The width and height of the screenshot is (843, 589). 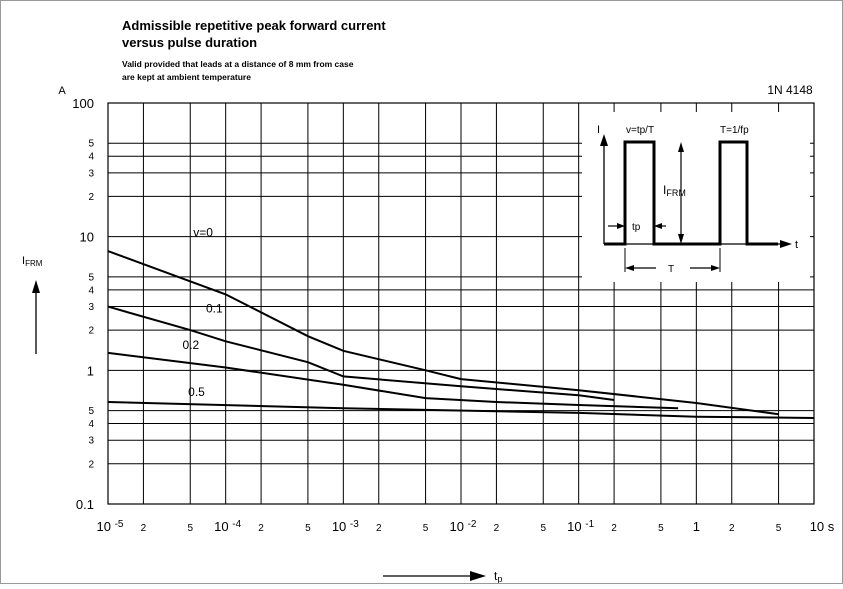 What do you see at coordinates (681, 147) in the screenshot?
I see `ifrm-arrow-top` at bounding box center [681, 147].